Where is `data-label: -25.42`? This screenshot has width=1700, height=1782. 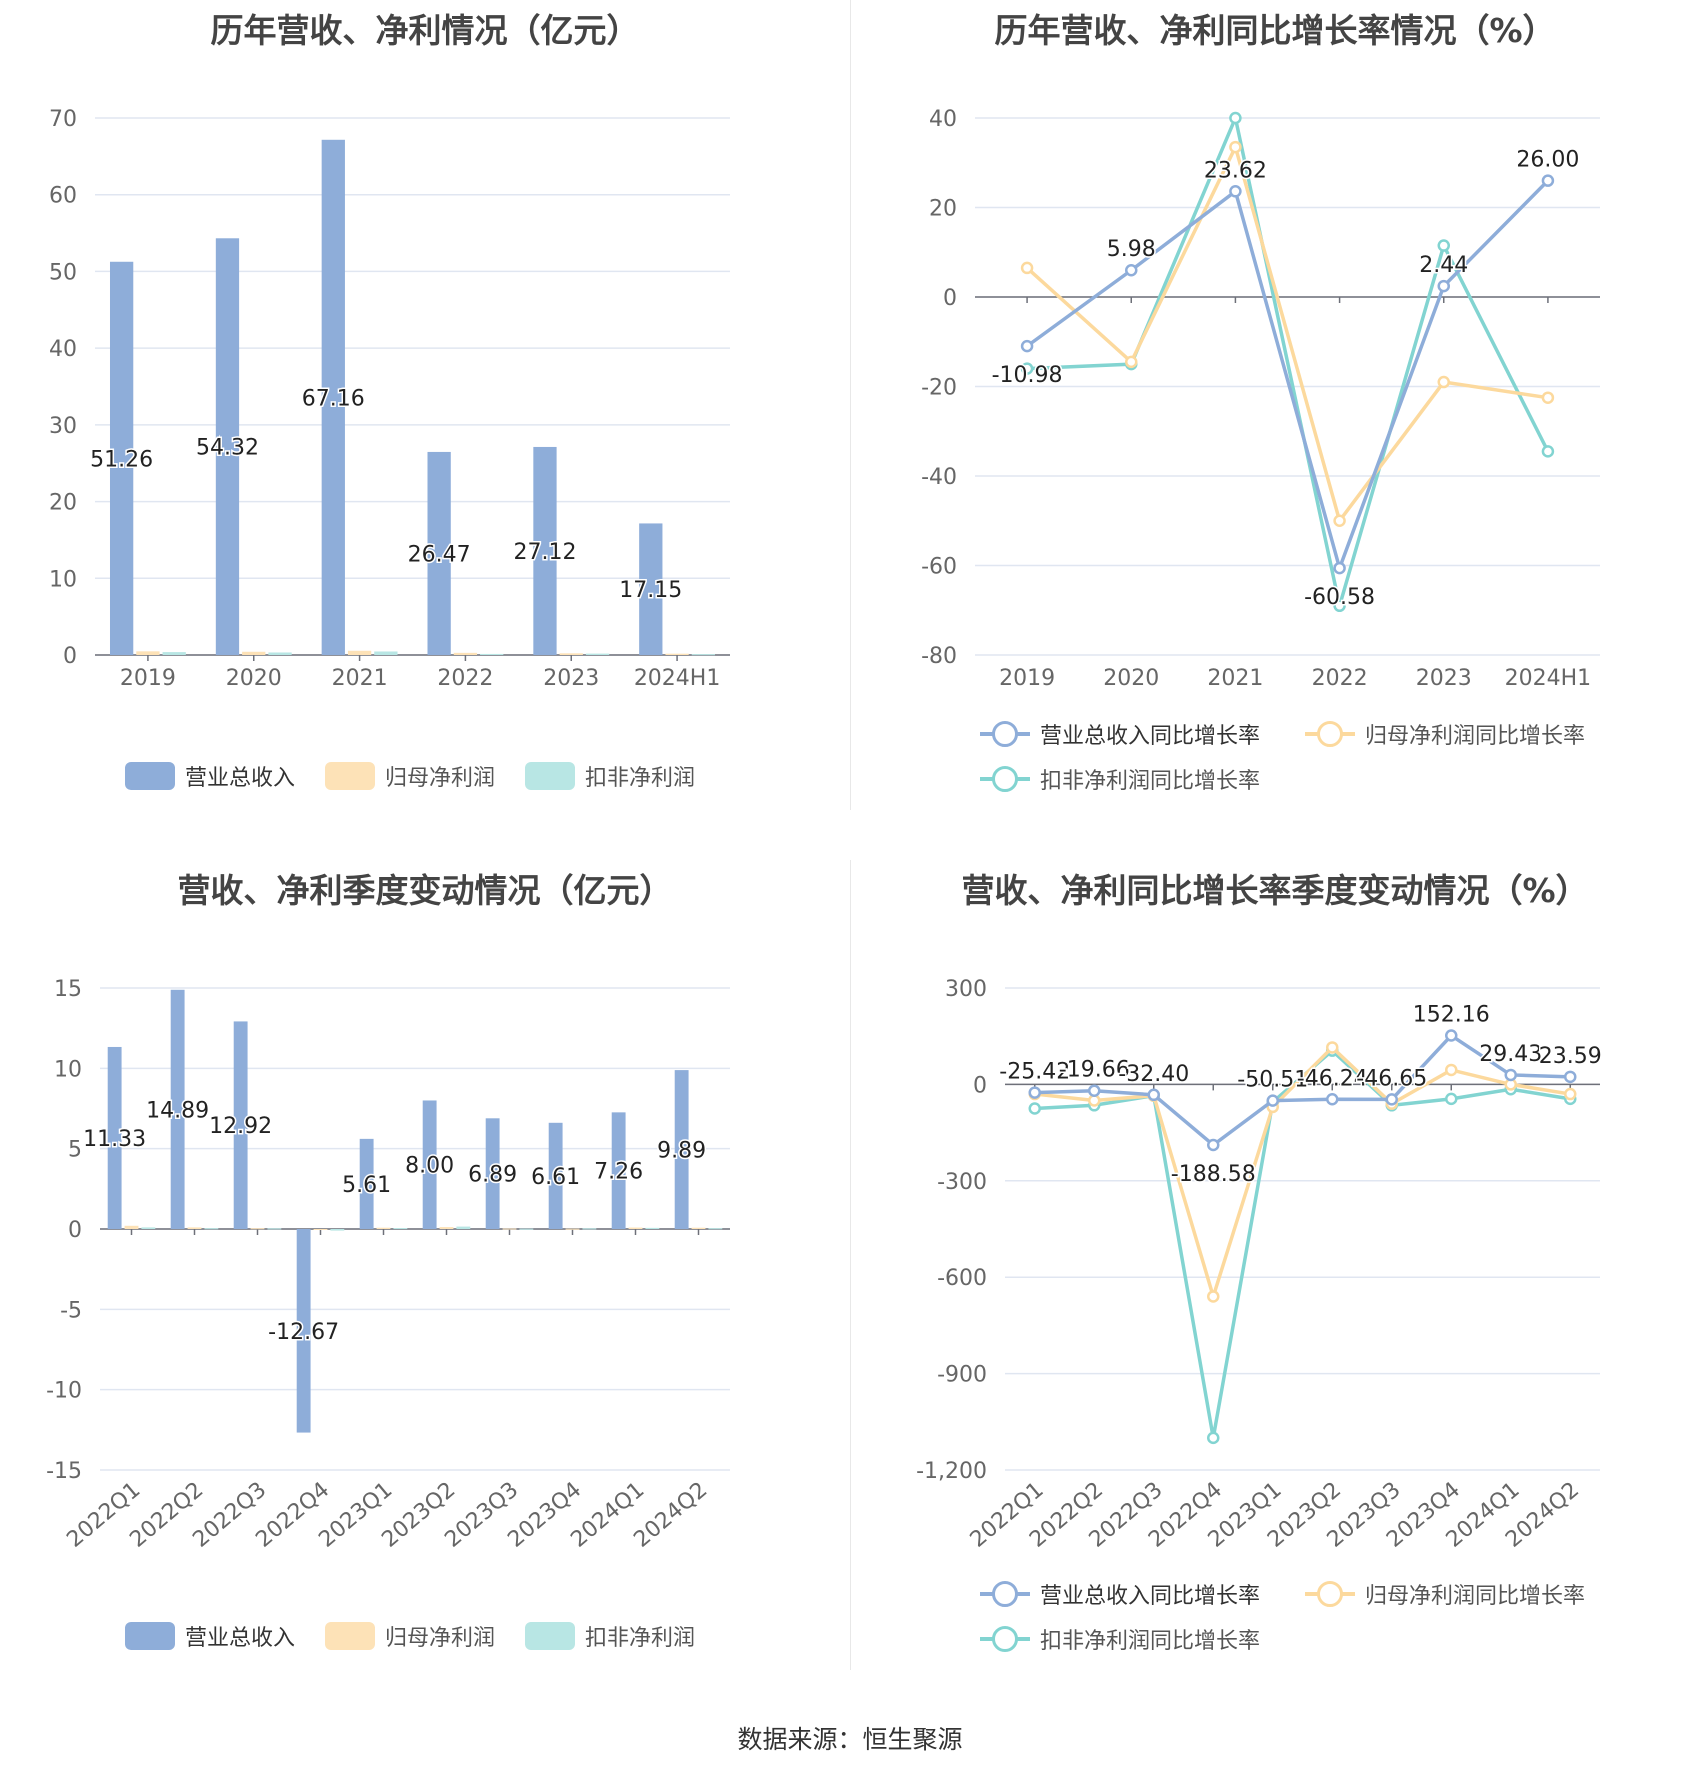
data-label: -25.42 is located at coordinates (1034, 1072).